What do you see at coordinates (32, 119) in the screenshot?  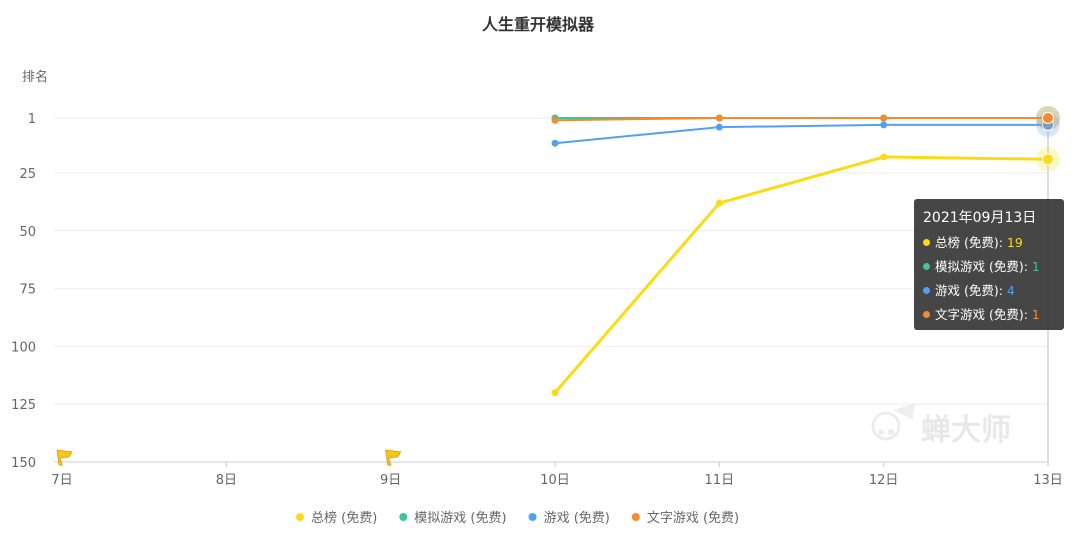 I see `y-tick-label: 1` at bounding box center [32, 119].